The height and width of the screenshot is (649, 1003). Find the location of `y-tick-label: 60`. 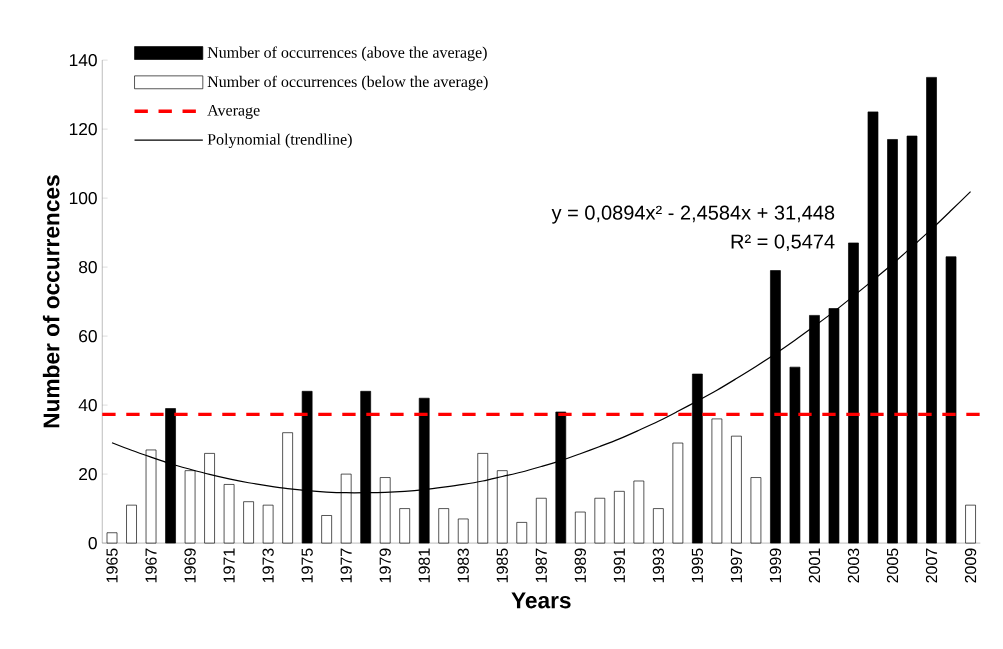

y-tick-label: 60 is located at coordinates (88, 336).